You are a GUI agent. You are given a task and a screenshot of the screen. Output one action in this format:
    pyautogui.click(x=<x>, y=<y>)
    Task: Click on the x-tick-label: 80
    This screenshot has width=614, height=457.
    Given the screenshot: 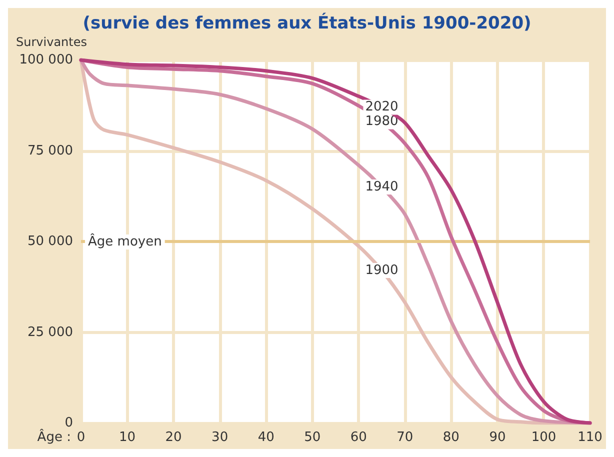 What is the action you would take?
    pyautogui.click(x=451, y=437)
    